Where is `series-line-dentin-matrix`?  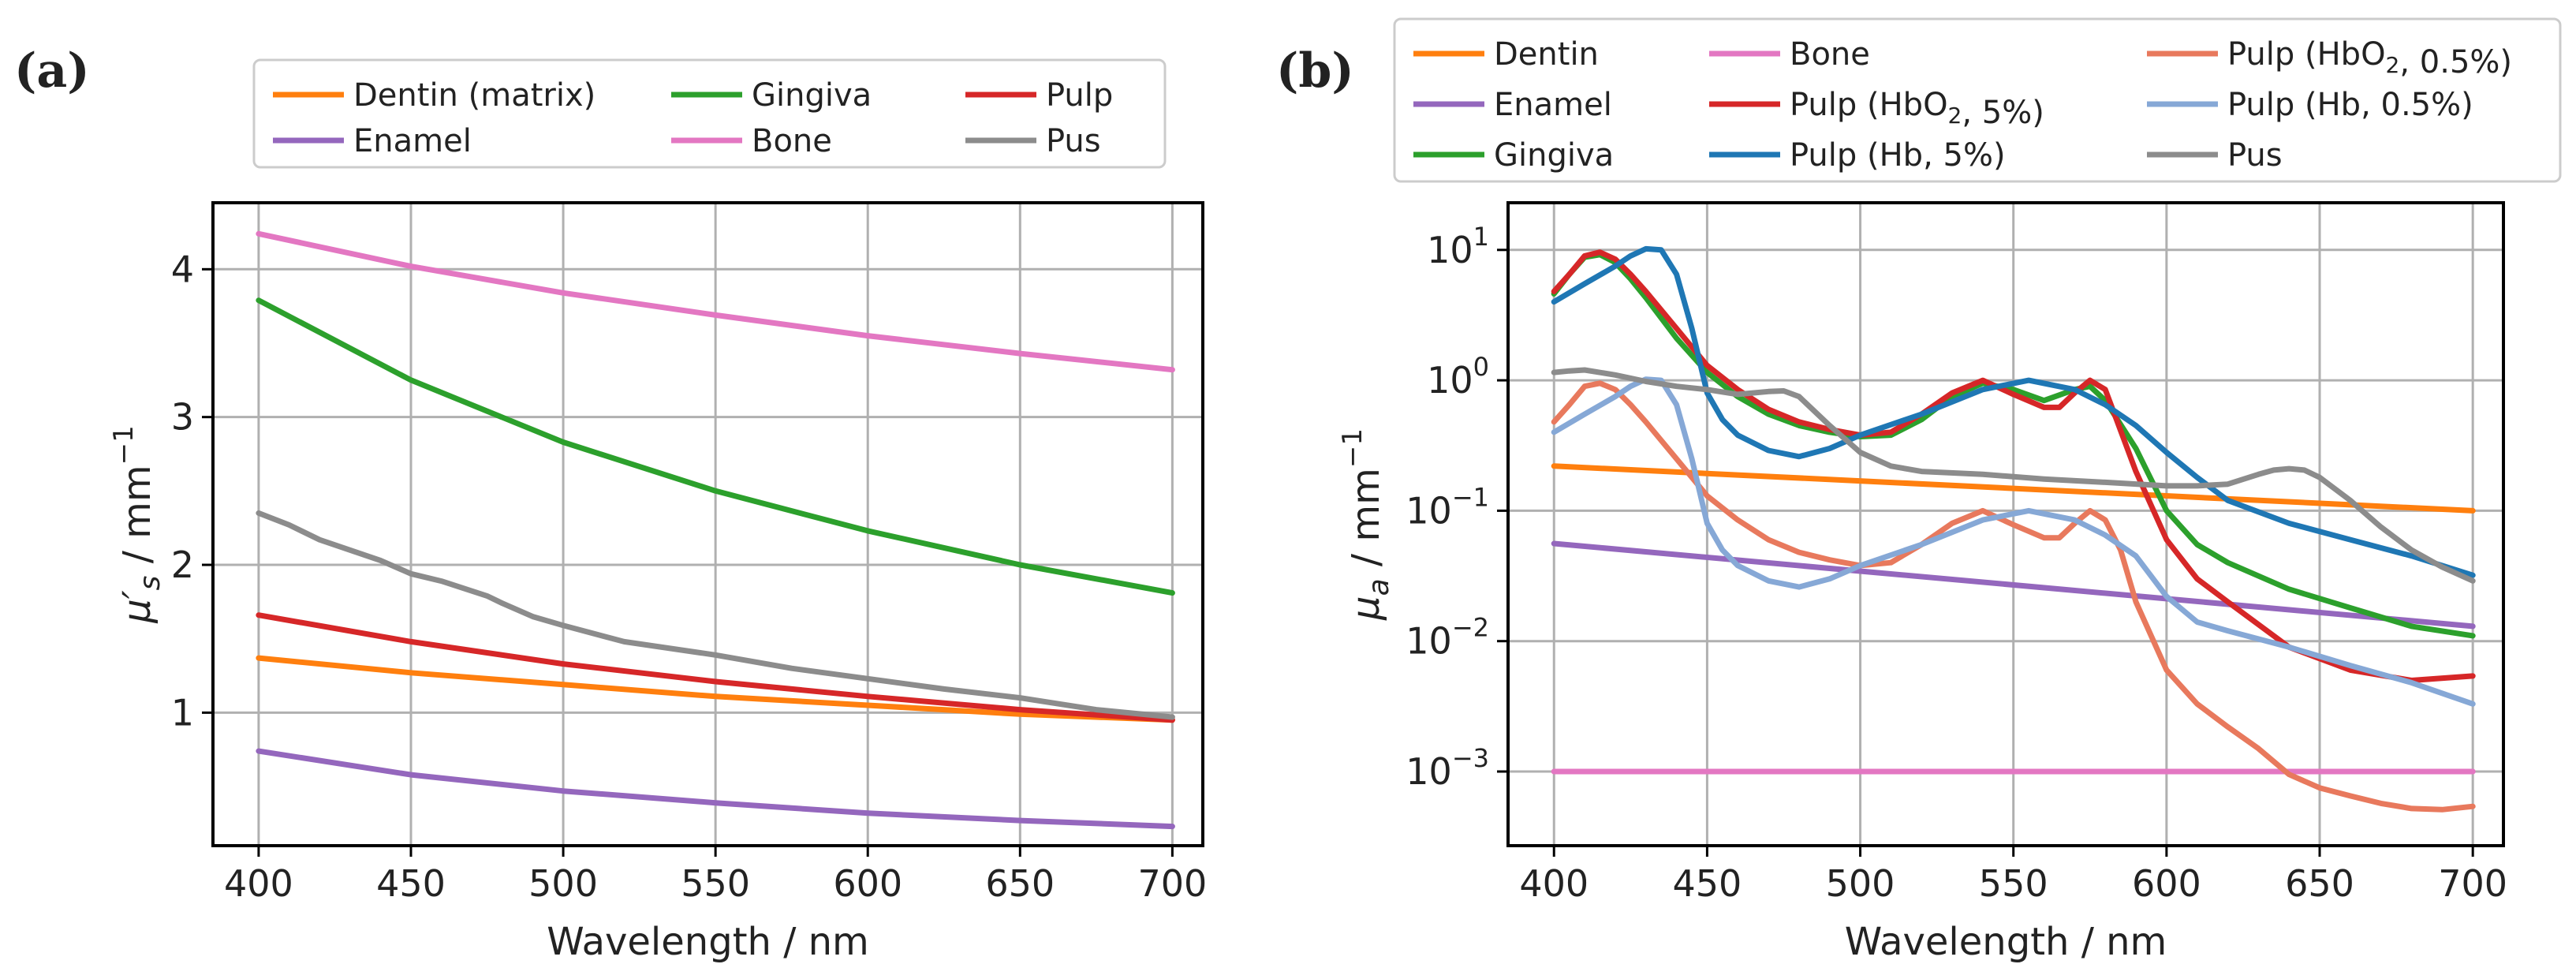
series-line-dentin-matrix is located at coordinates (715, 689).